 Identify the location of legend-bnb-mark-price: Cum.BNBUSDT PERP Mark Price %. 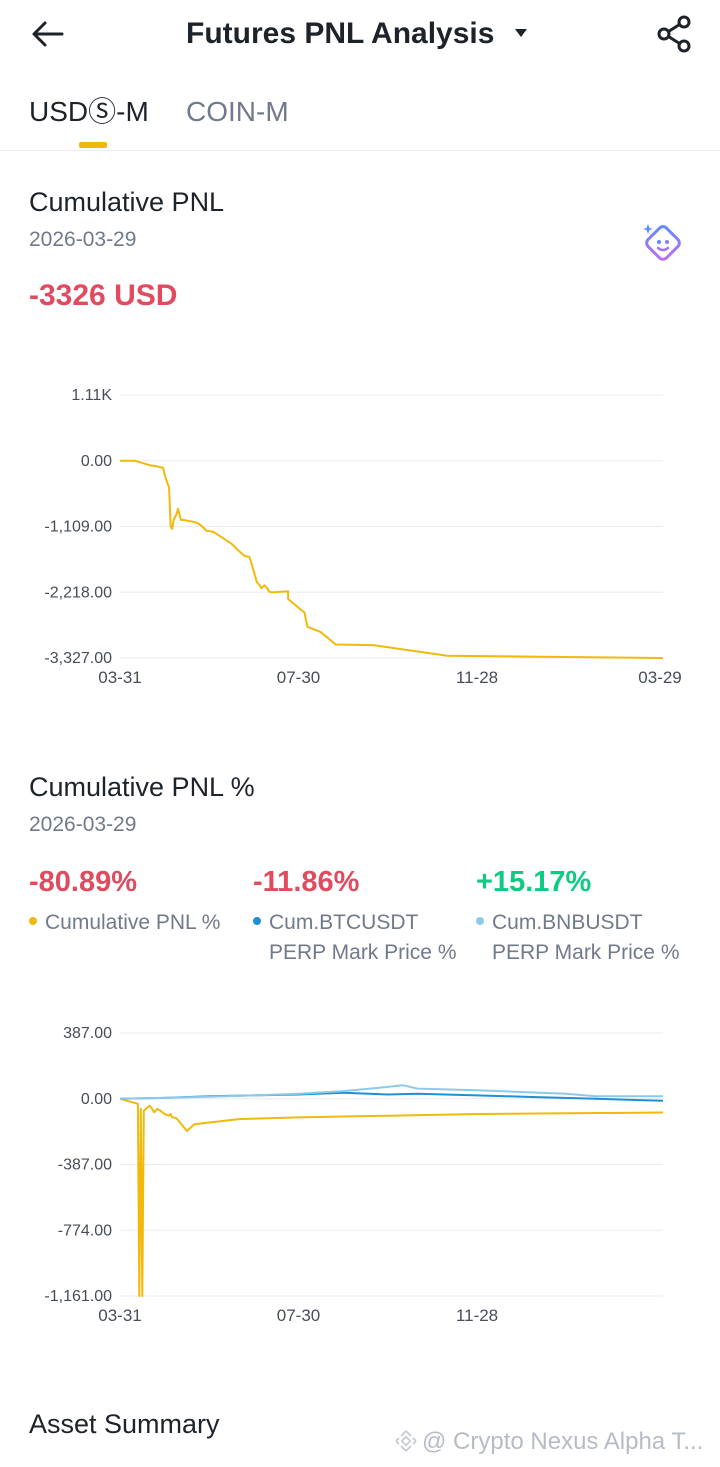
(578, 938).